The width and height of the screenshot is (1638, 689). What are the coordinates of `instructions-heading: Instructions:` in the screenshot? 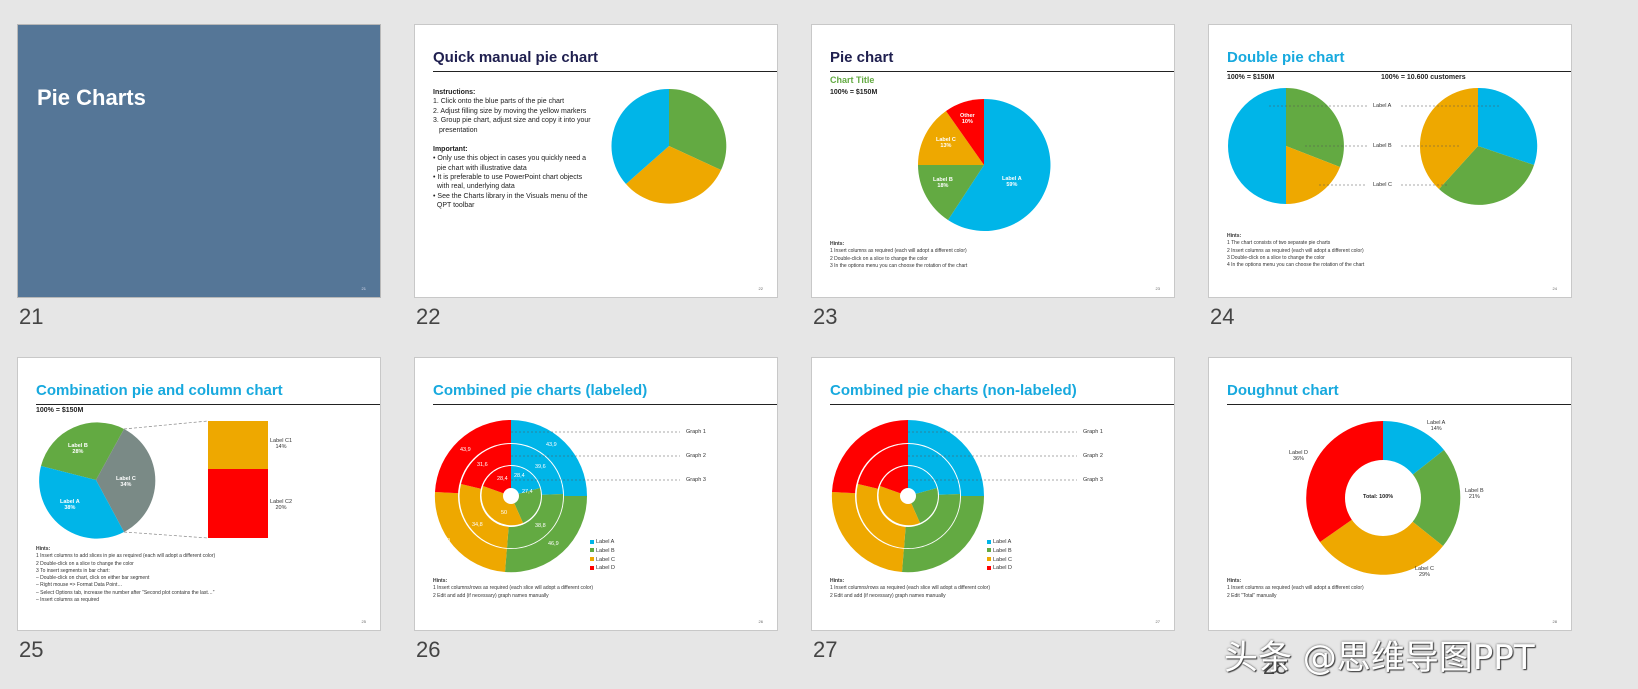 It's located at (454, 92).